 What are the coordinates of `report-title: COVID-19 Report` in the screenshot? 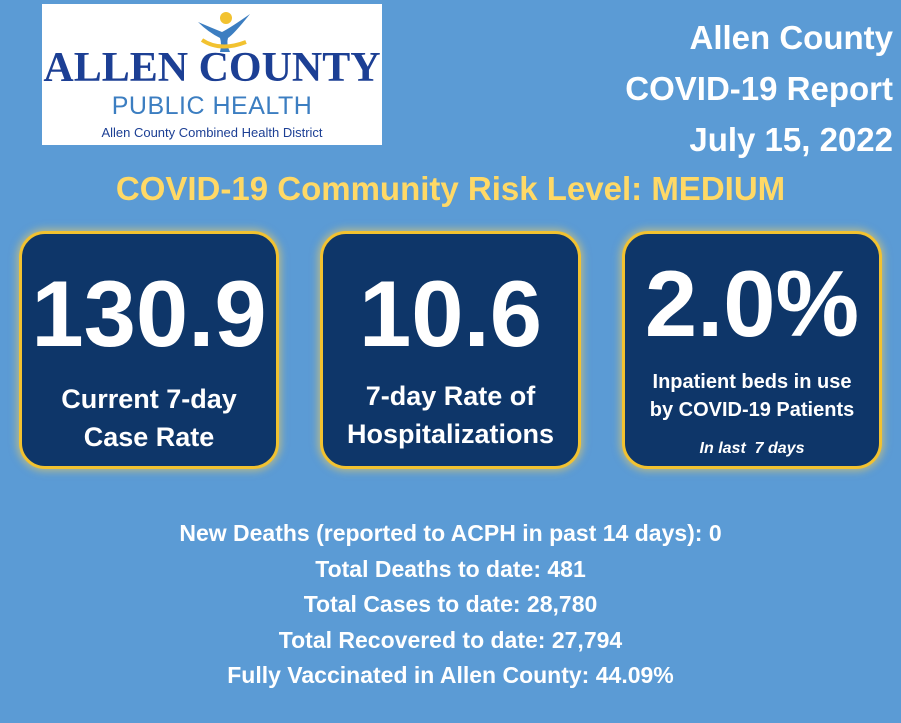 It's located at (759, 88).